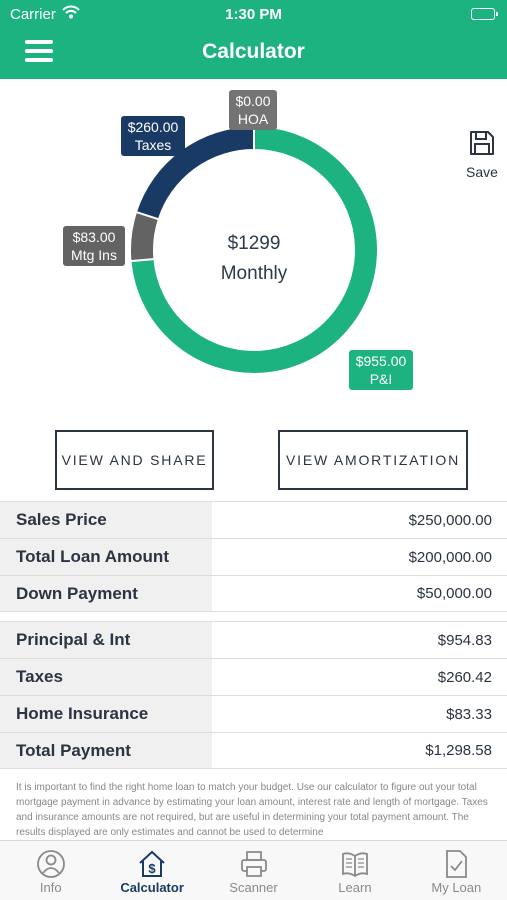 The height and width of the screenshot is (900, 507). Describe the element at coordinates (106, 750) in the screenshot. I see `row-label: Total Payment` at that location.